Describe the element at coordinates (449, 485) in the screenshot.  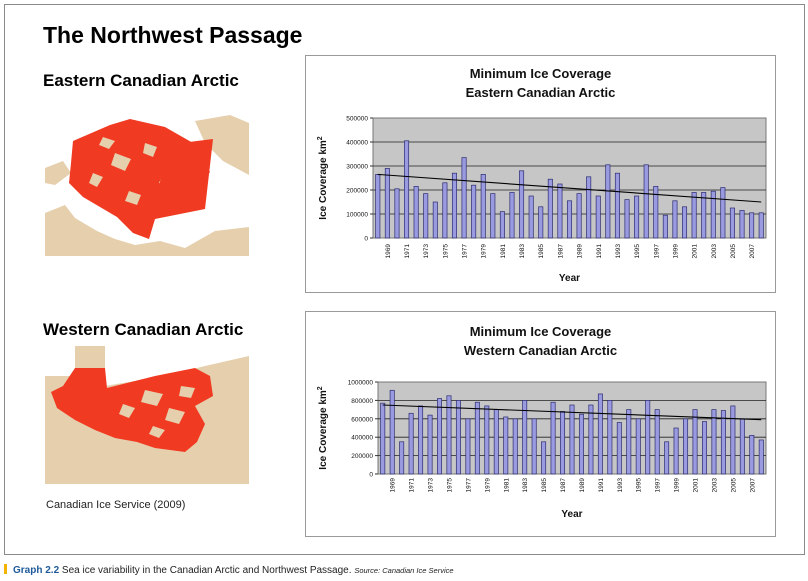
I see `x-tick-label: 1975` at that location.